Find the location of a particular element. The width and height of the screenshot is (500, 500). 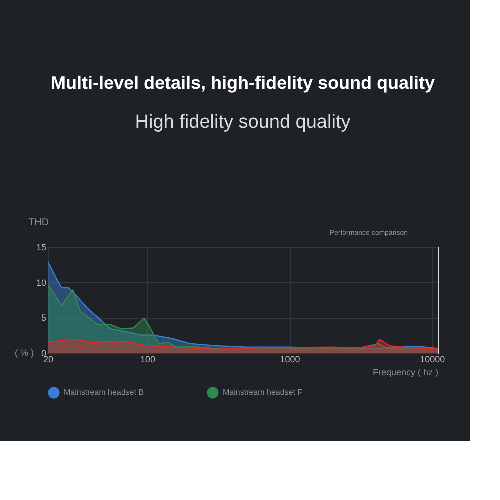

x-axis-title: Frequency ( hz ) is located at coordinates (405, 373).